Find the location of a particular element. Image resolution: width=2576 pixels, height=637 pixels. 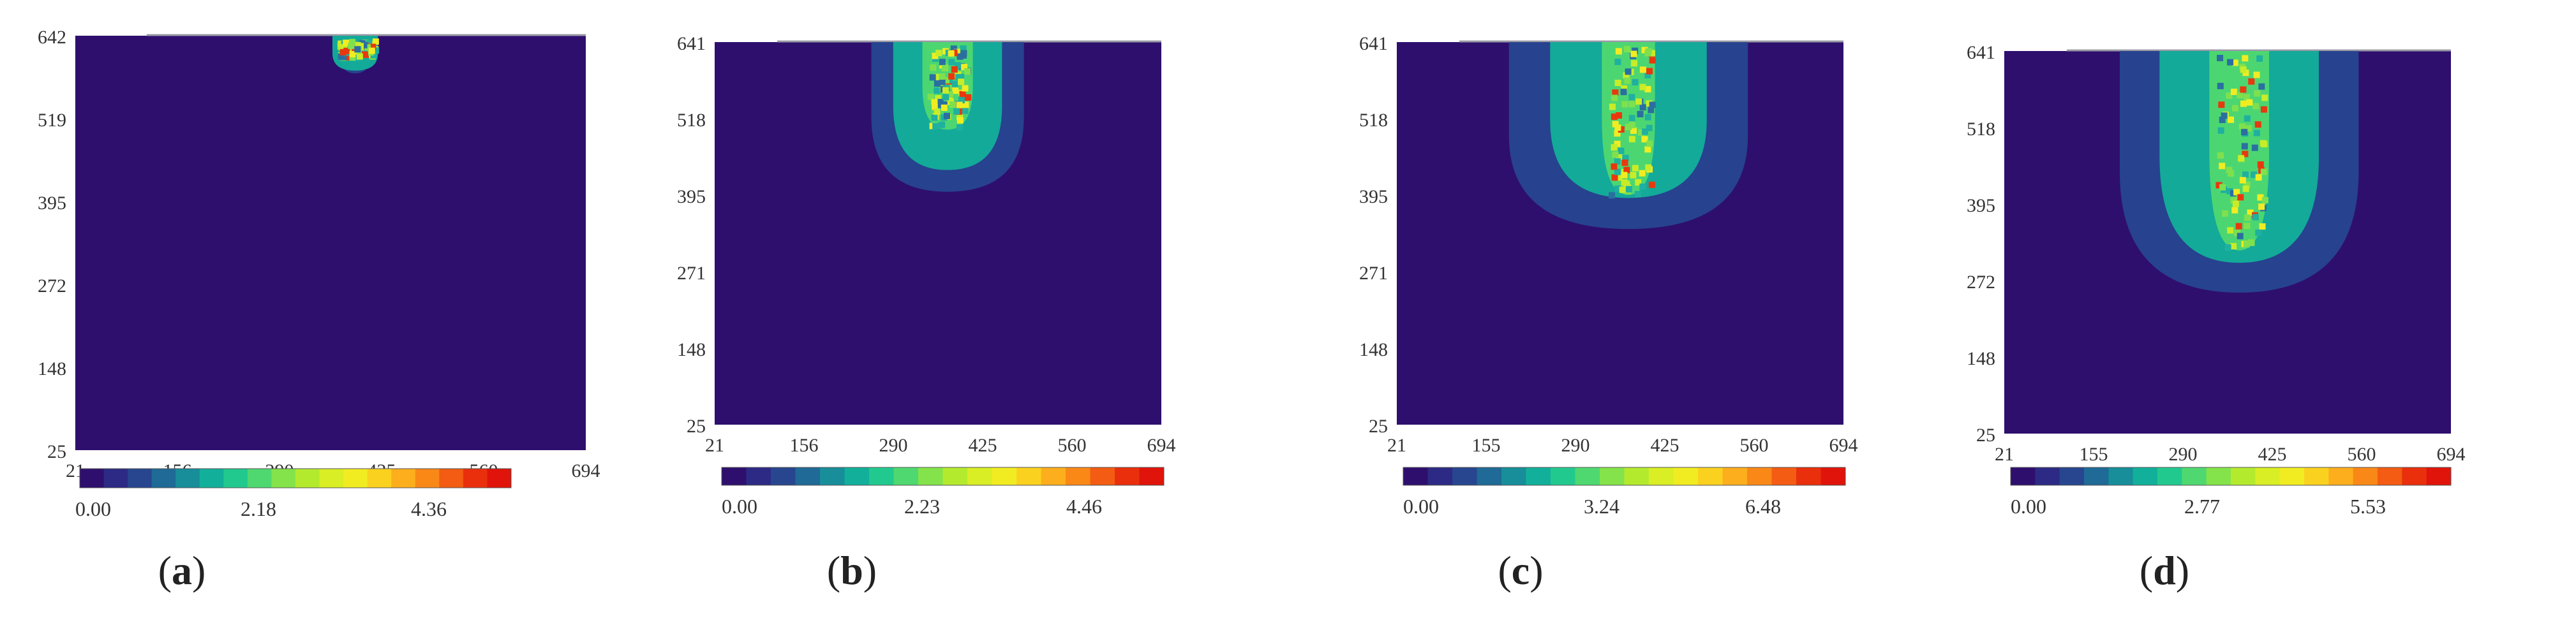

colorbar-tick-label: 4.46 is located at coordinates (1084, 506).